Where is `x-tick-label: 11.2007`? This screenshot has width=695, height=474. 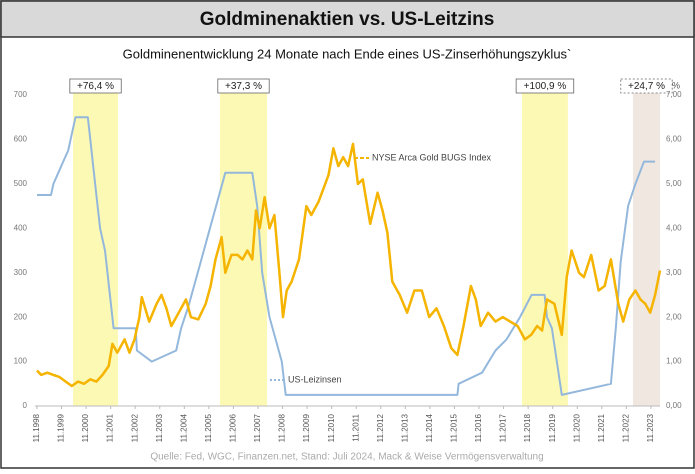 x-tick-label: 11.2007 is located at coordinates (257, 427).